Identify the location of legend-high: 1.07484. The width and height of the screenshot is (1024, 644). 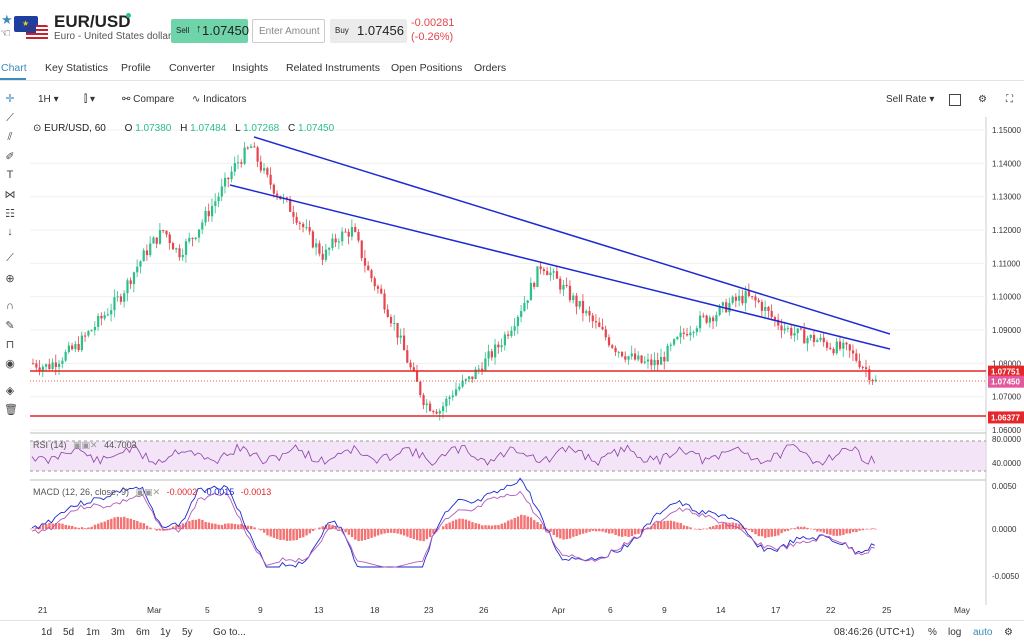
(208, 128).